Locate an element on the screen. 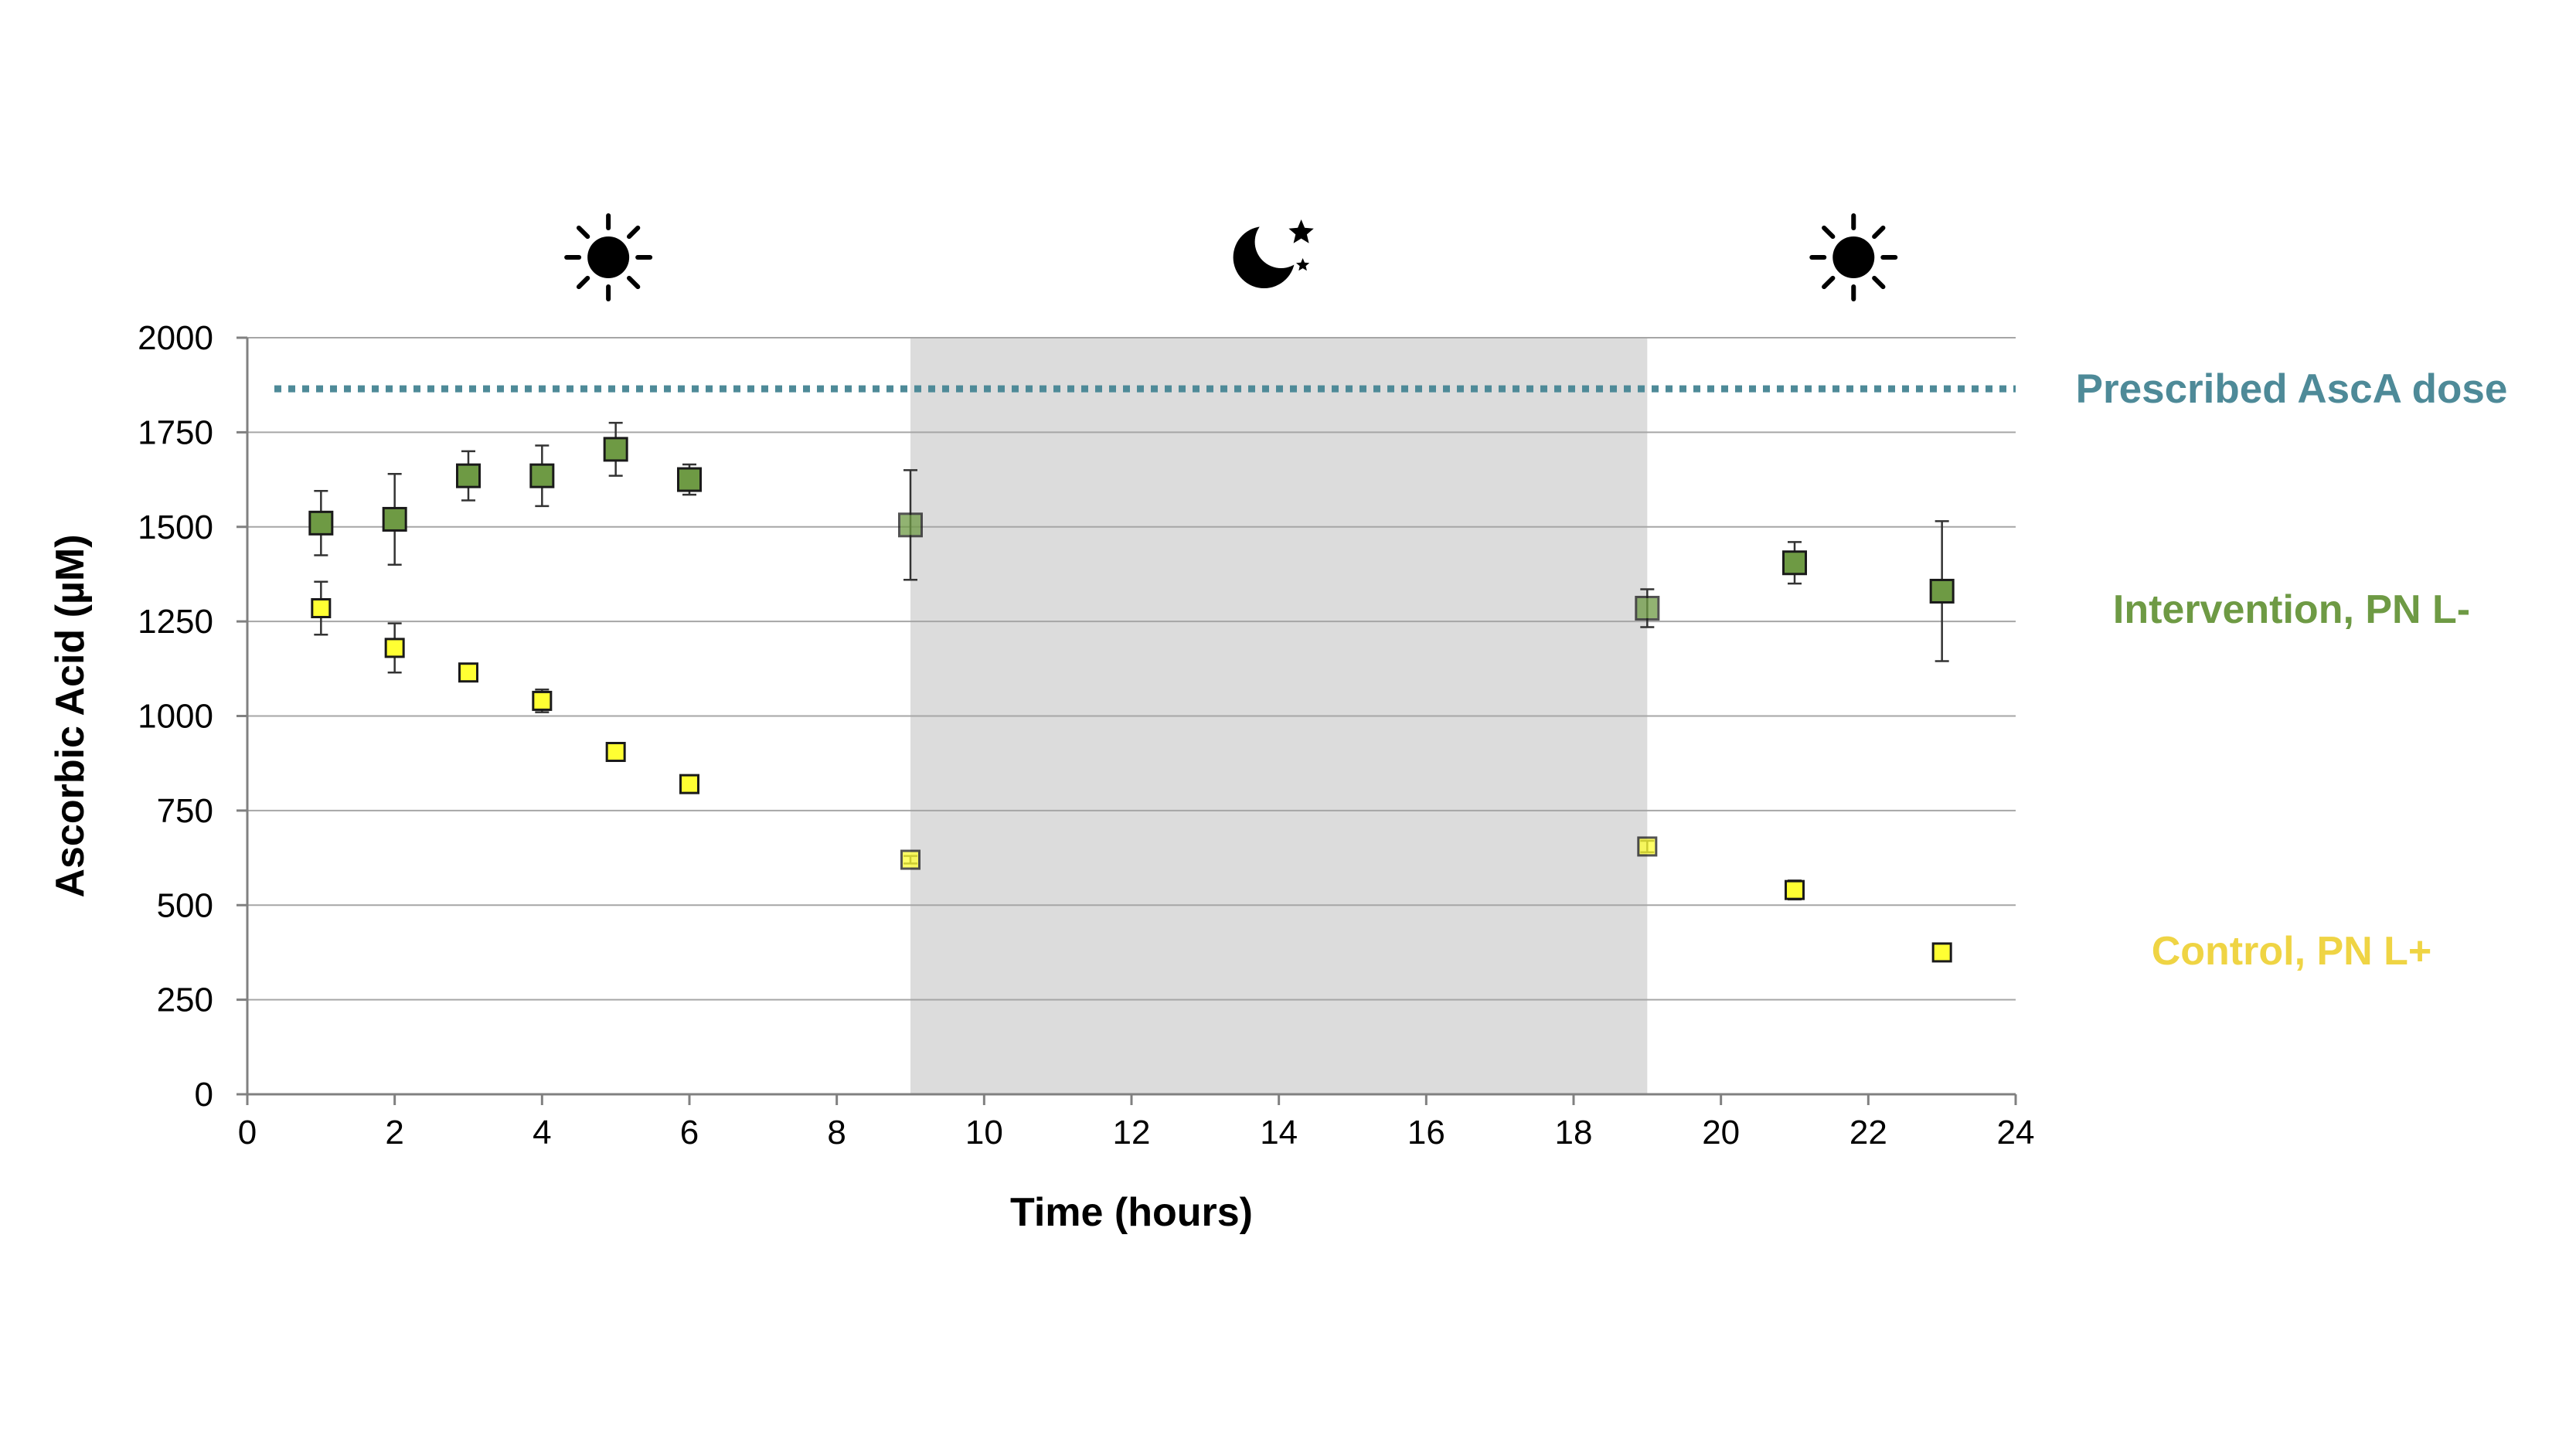  x-tick-label: 2 is located at coordinates (394, 1133).